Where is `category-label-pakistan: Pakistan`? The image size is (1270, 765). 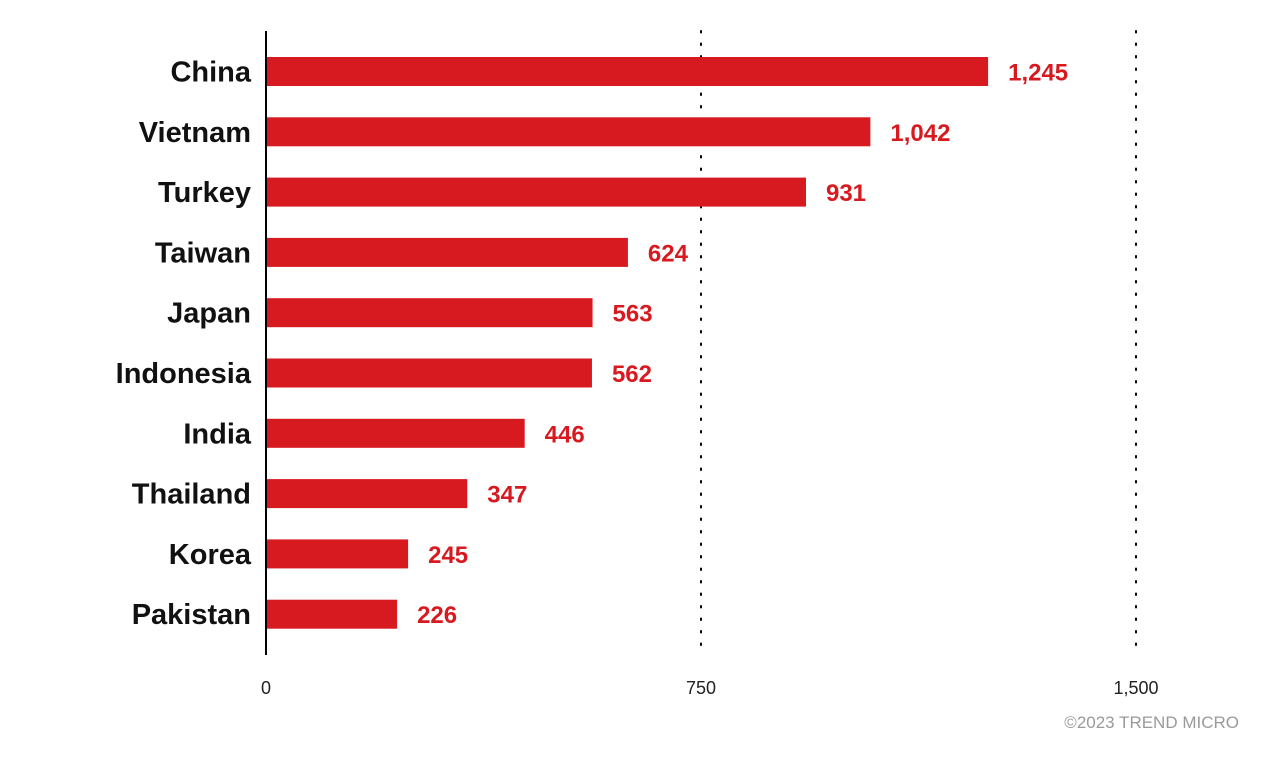 category-label-pakistan: Pakistan is located at coordinates (191, 615).